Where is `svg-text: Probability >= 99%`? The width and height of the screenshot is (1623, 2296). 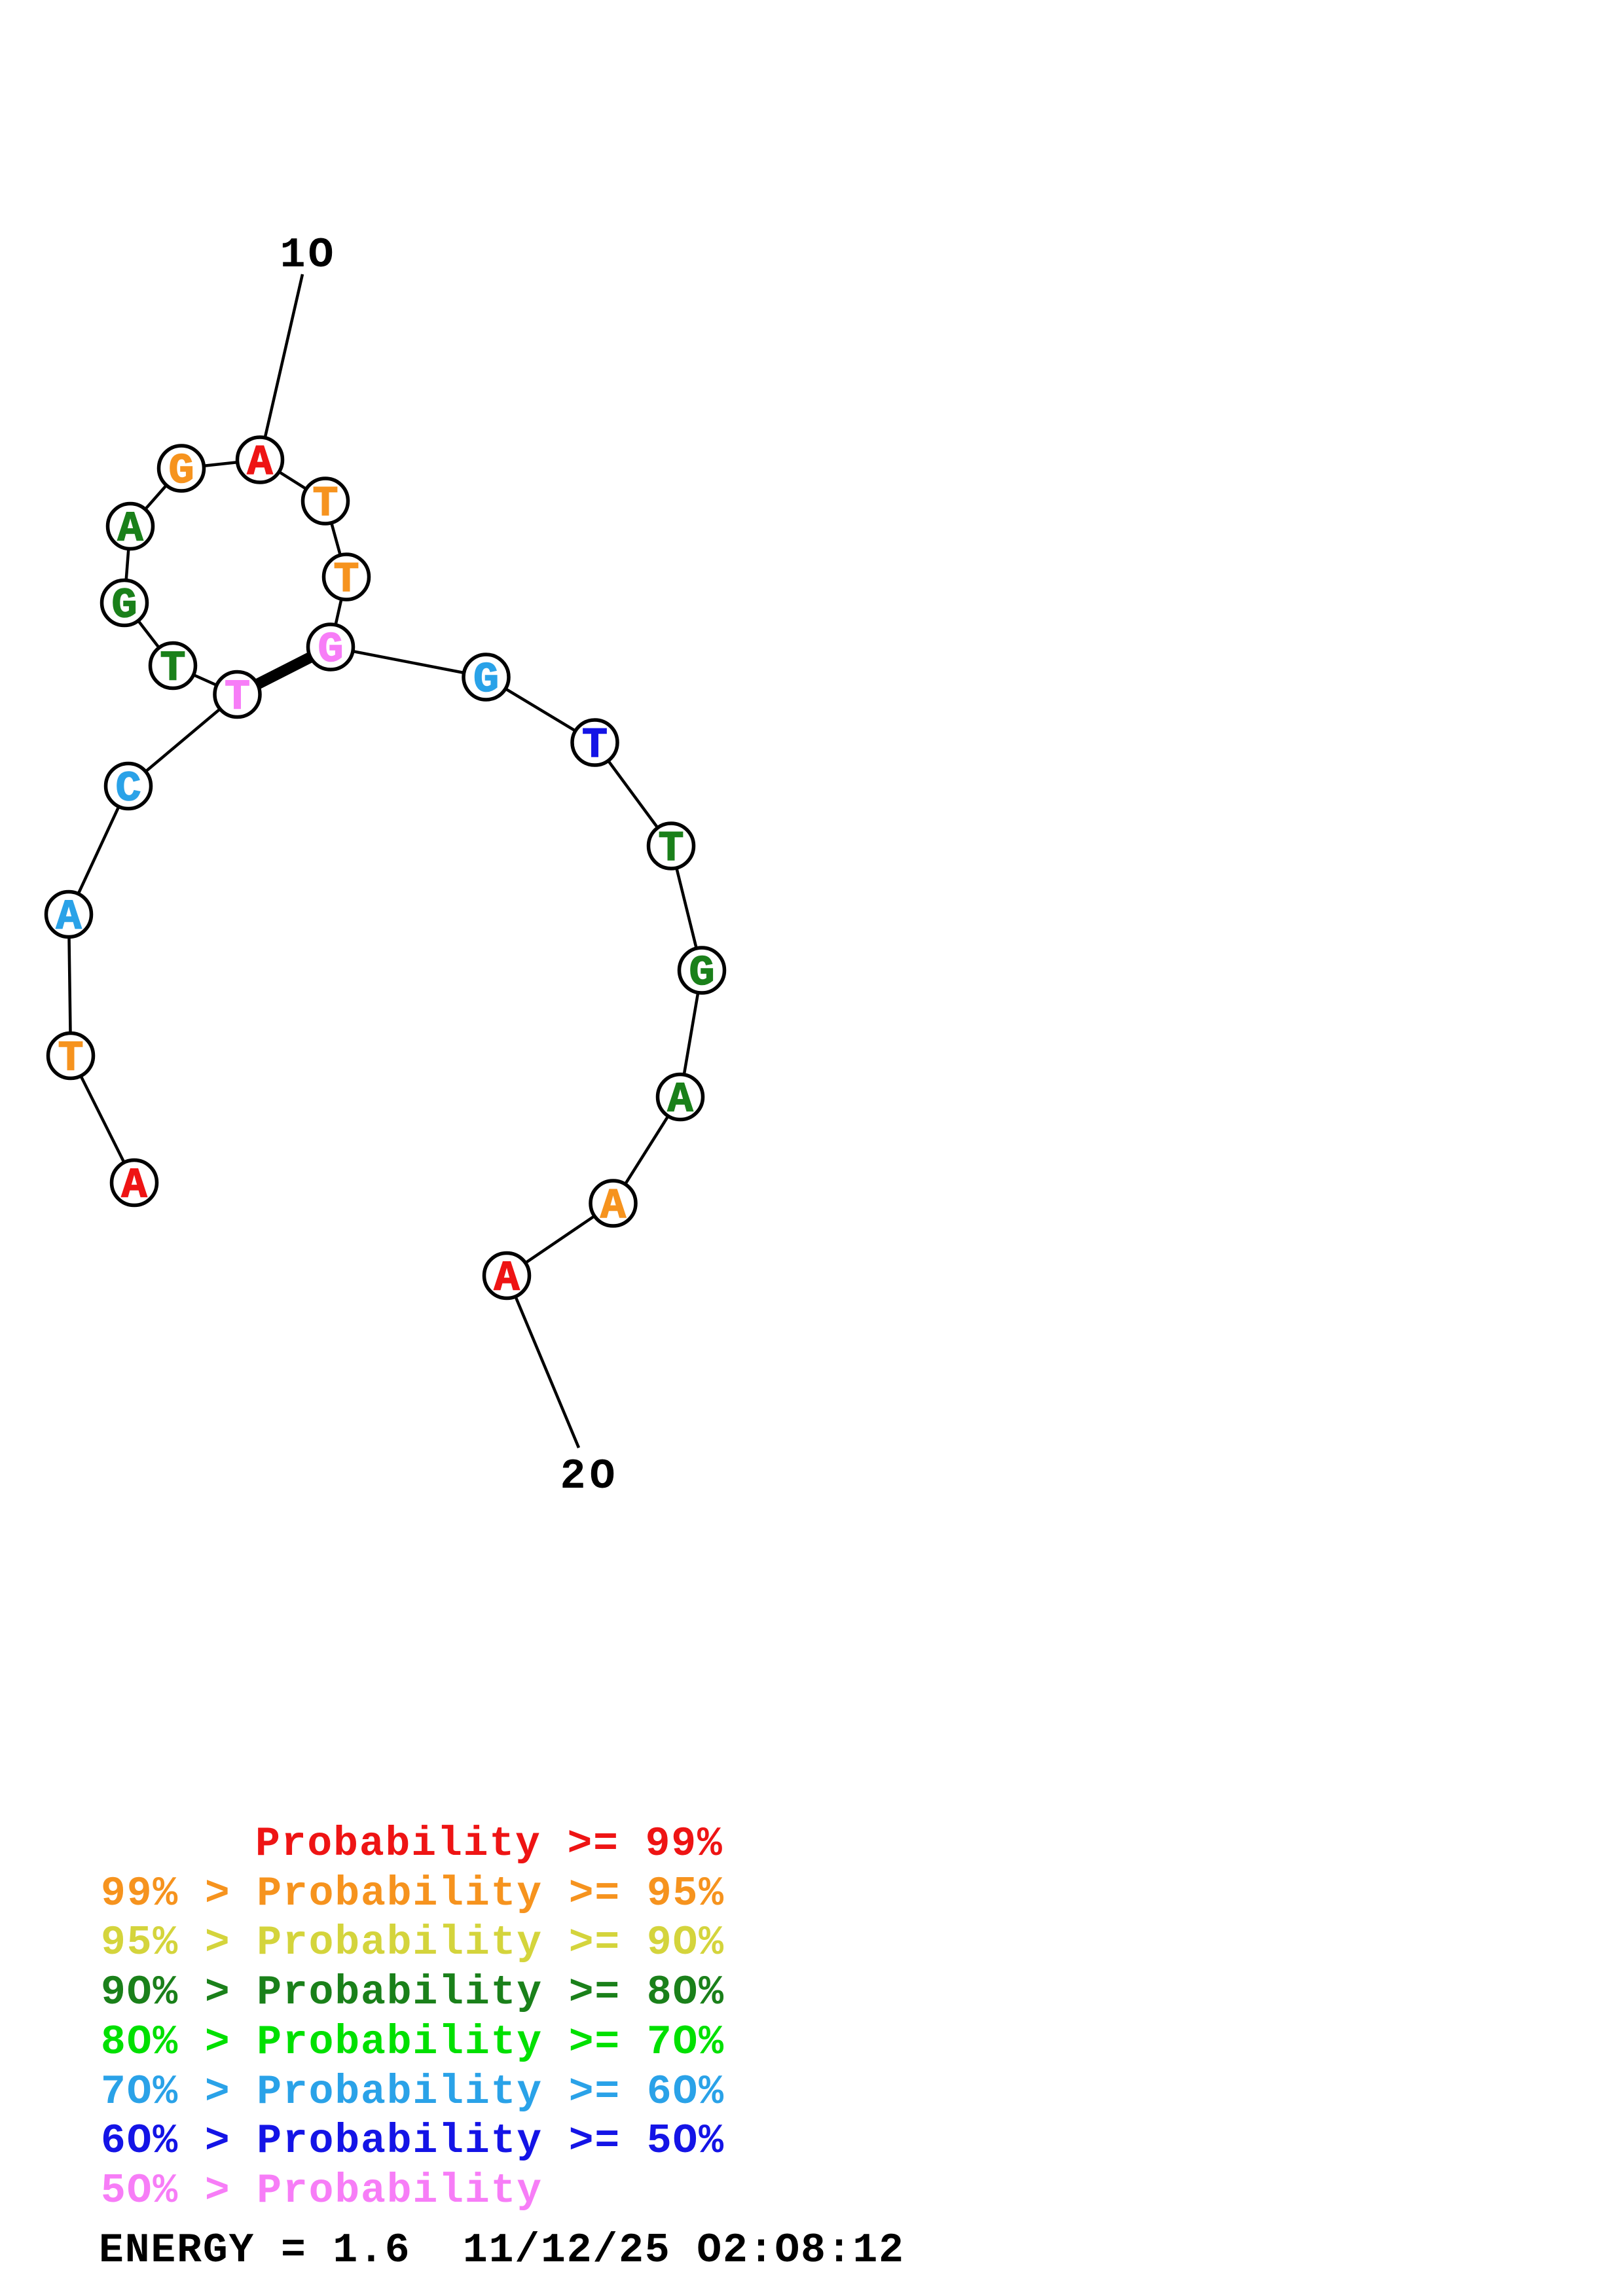 svg-text: Probability >= 99% is located at coordinates (489, 1844).